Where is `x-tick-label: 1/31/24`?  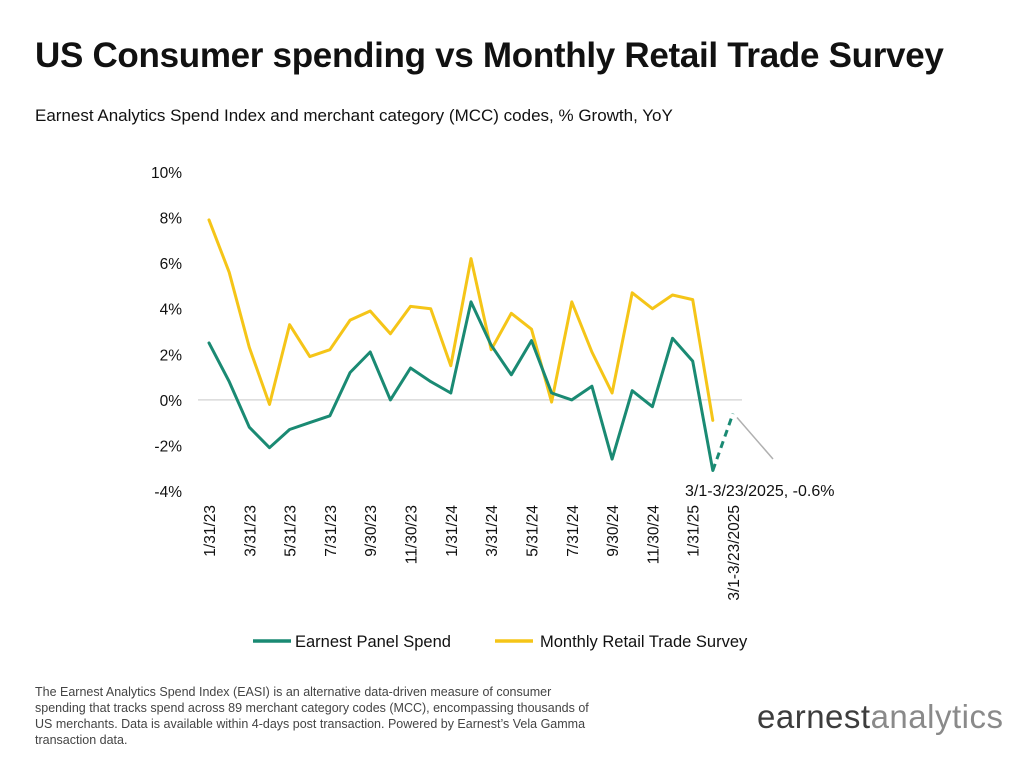 x-tick-label: 1/31/24 is located at coordinates (452, 531).